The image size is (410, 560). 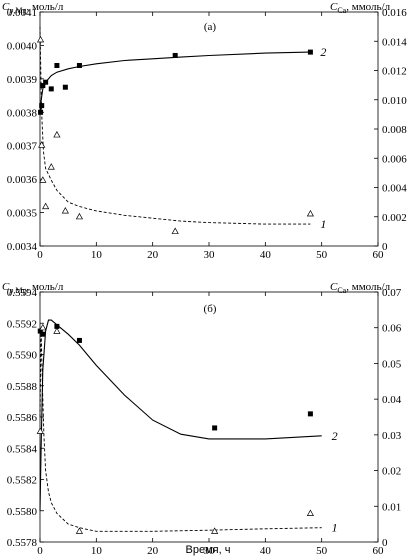 I want to click on y-right-tick-label: 0.002, so click(x=394, y=218).